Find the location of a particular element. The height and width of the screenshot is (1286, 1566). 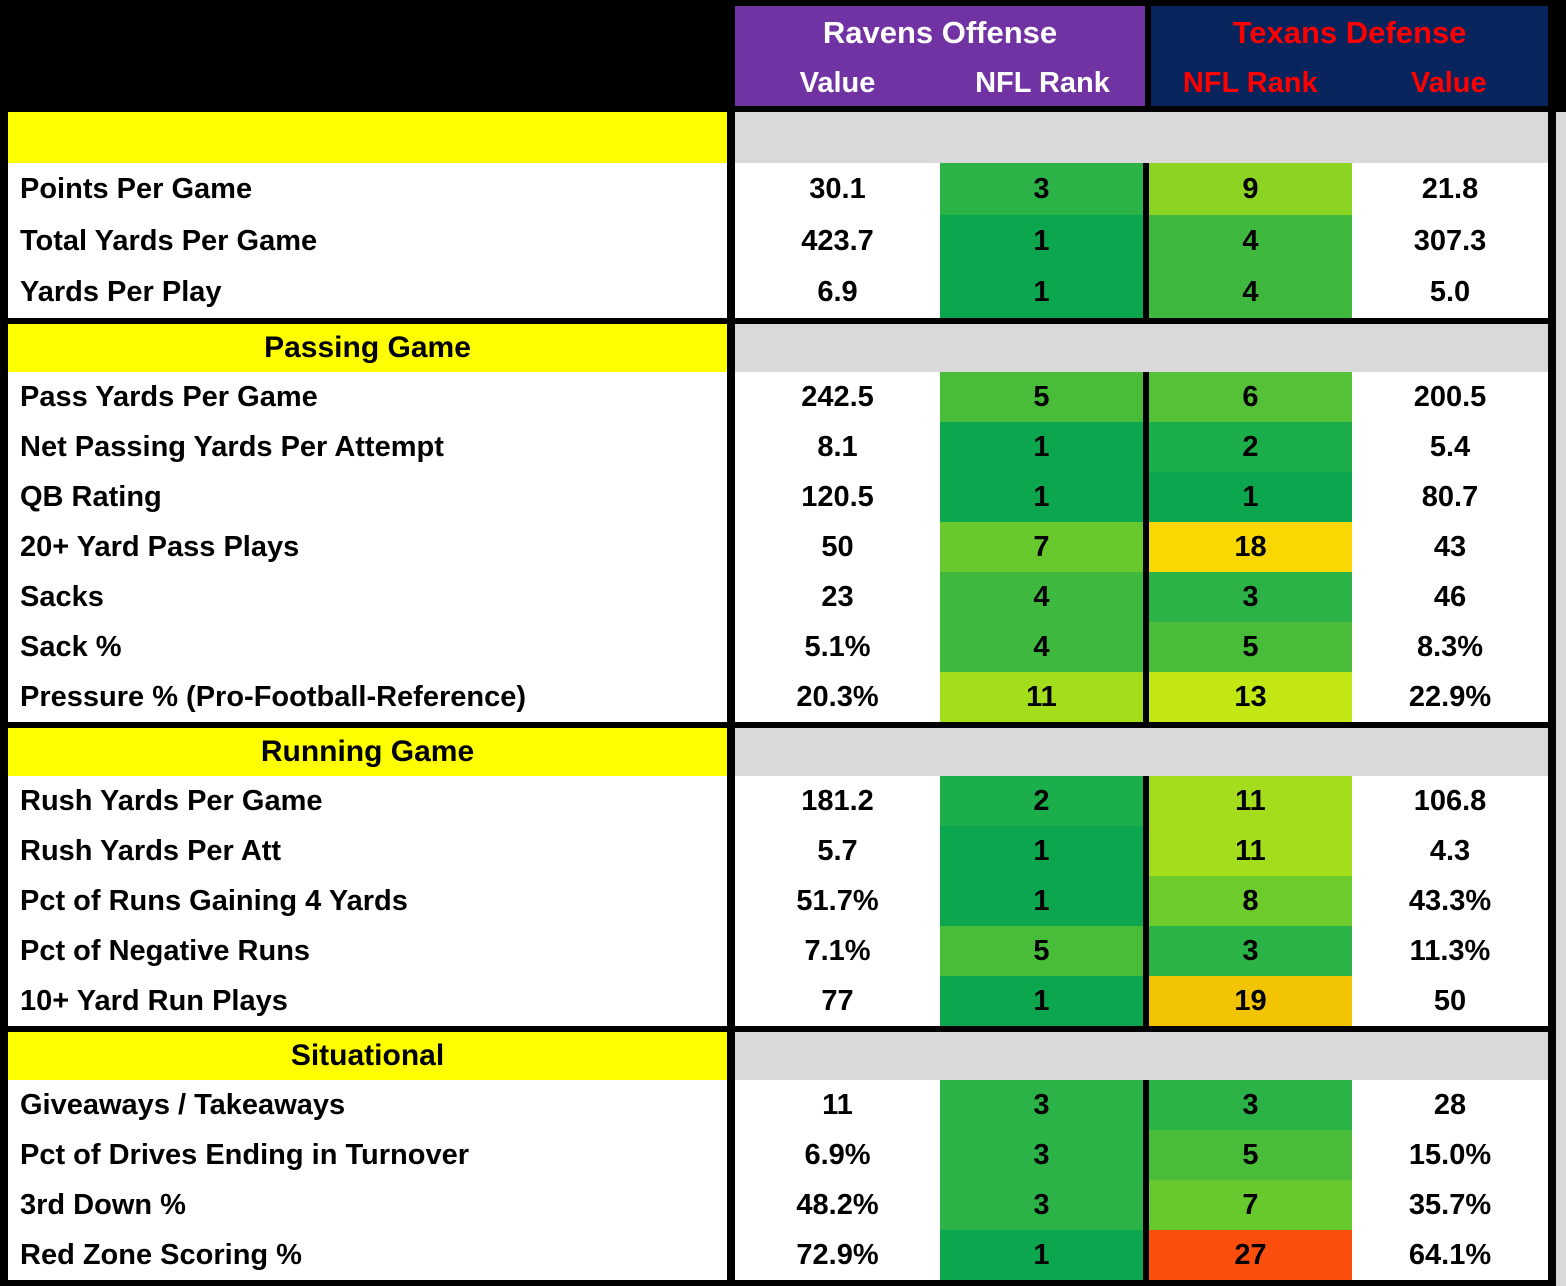

stat-label: Sack % is located at coordinates (367, 647).